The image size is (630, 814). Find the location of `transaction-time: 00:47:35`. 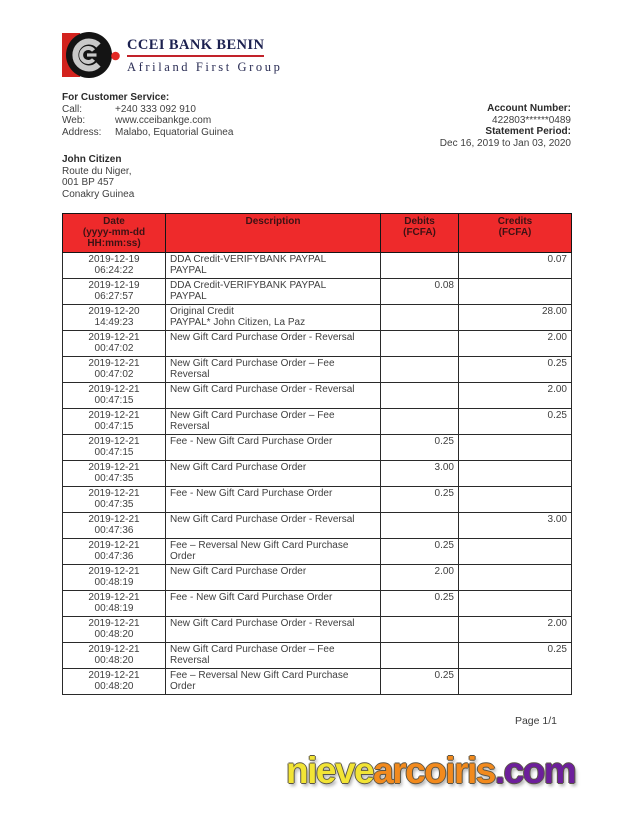

transaction-time: 00:47:35 is located at coordinates (114, 478).